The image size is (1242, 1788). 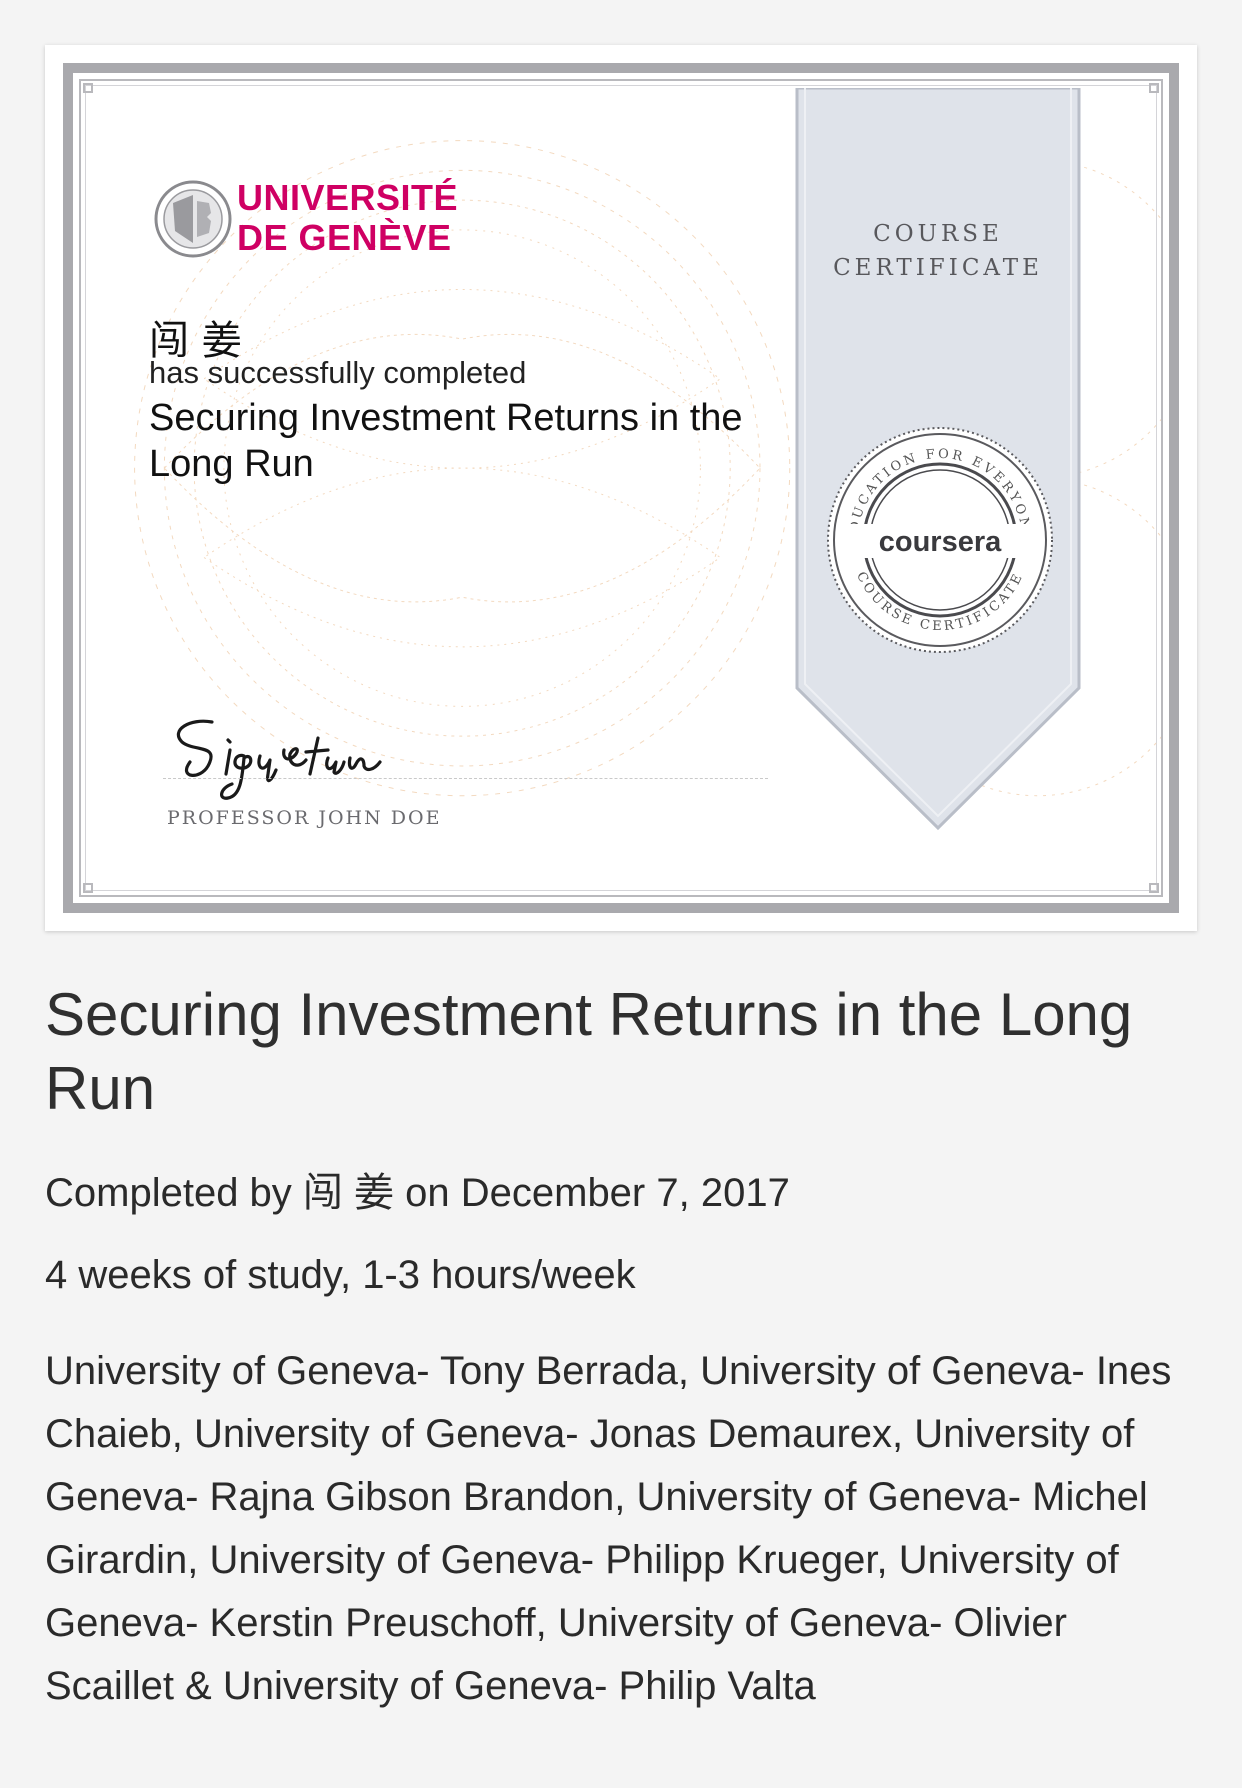 I want to click on signatory-name: PROFESSOR JOHN DOE, so click(x=304, y=818).